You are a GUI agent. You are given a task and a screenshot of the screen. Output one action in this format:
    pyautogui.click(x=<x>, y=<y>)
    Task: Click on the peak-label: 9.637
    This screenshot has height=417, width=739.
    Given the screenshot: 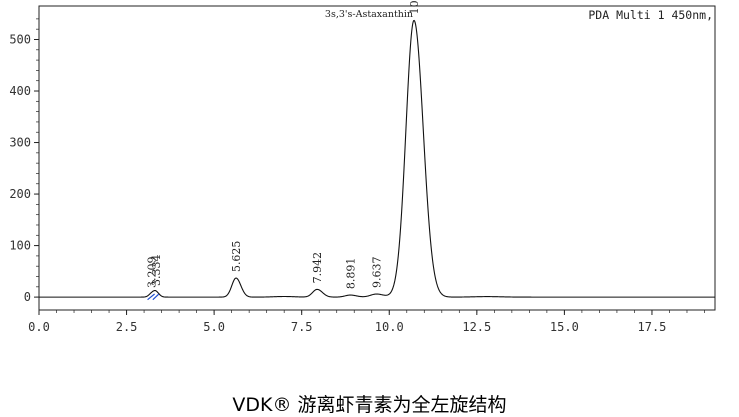 What is the action you would take?
    pyautogui.click(x=377, y=273)
    